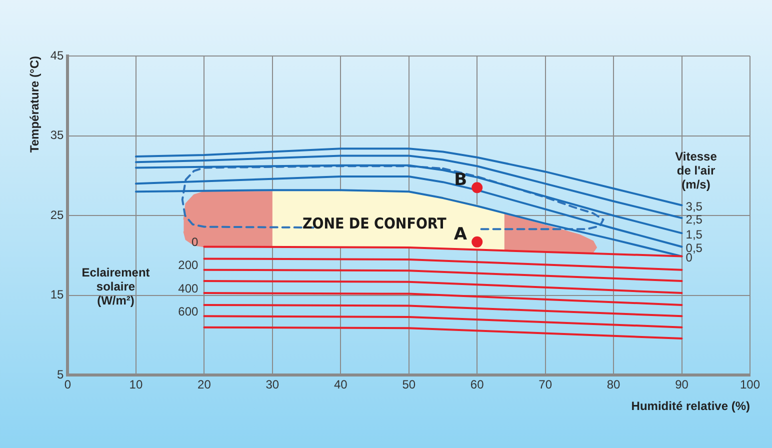 This screenshot has width=772, height=448. Describe the element at coordinates (545, 385) in the screenshot. I see `x-tick-label: 70` at that location.